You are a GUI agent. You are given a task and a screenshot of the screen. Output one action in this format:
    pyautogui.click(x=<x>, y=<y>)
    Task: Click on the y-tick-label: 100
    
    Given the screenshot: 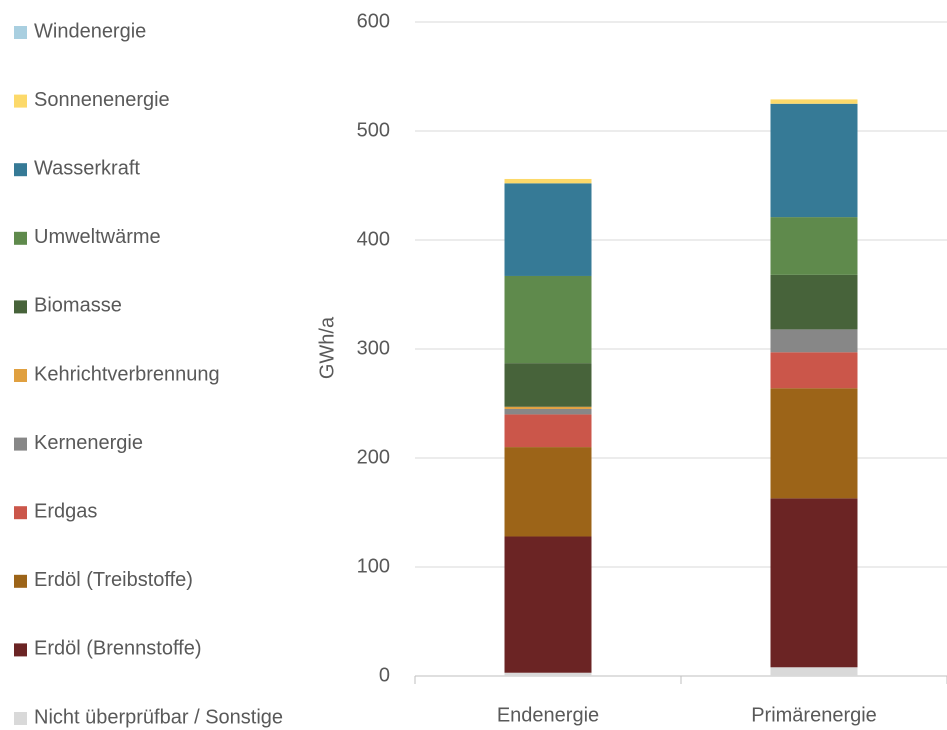 What is the action you would take?
    pyautogui.click(x=373, y=566)
    